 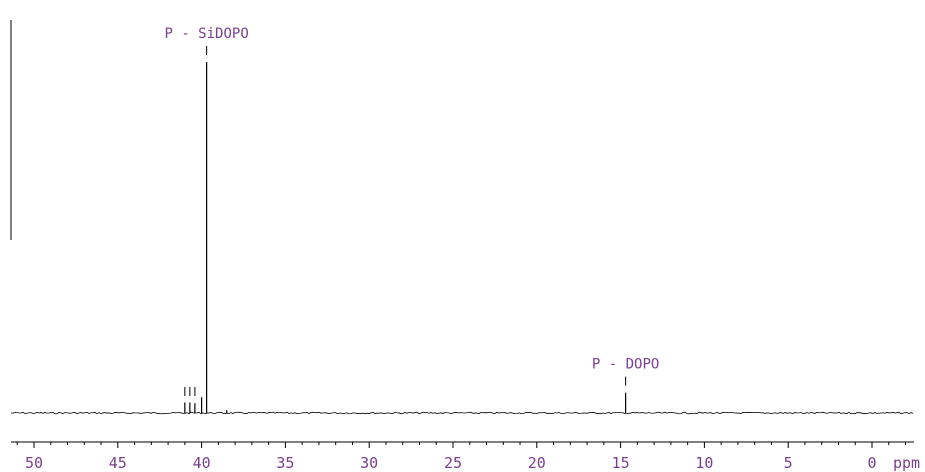 I want to click on x-tick-label: 35, so click(x=285, y=463).